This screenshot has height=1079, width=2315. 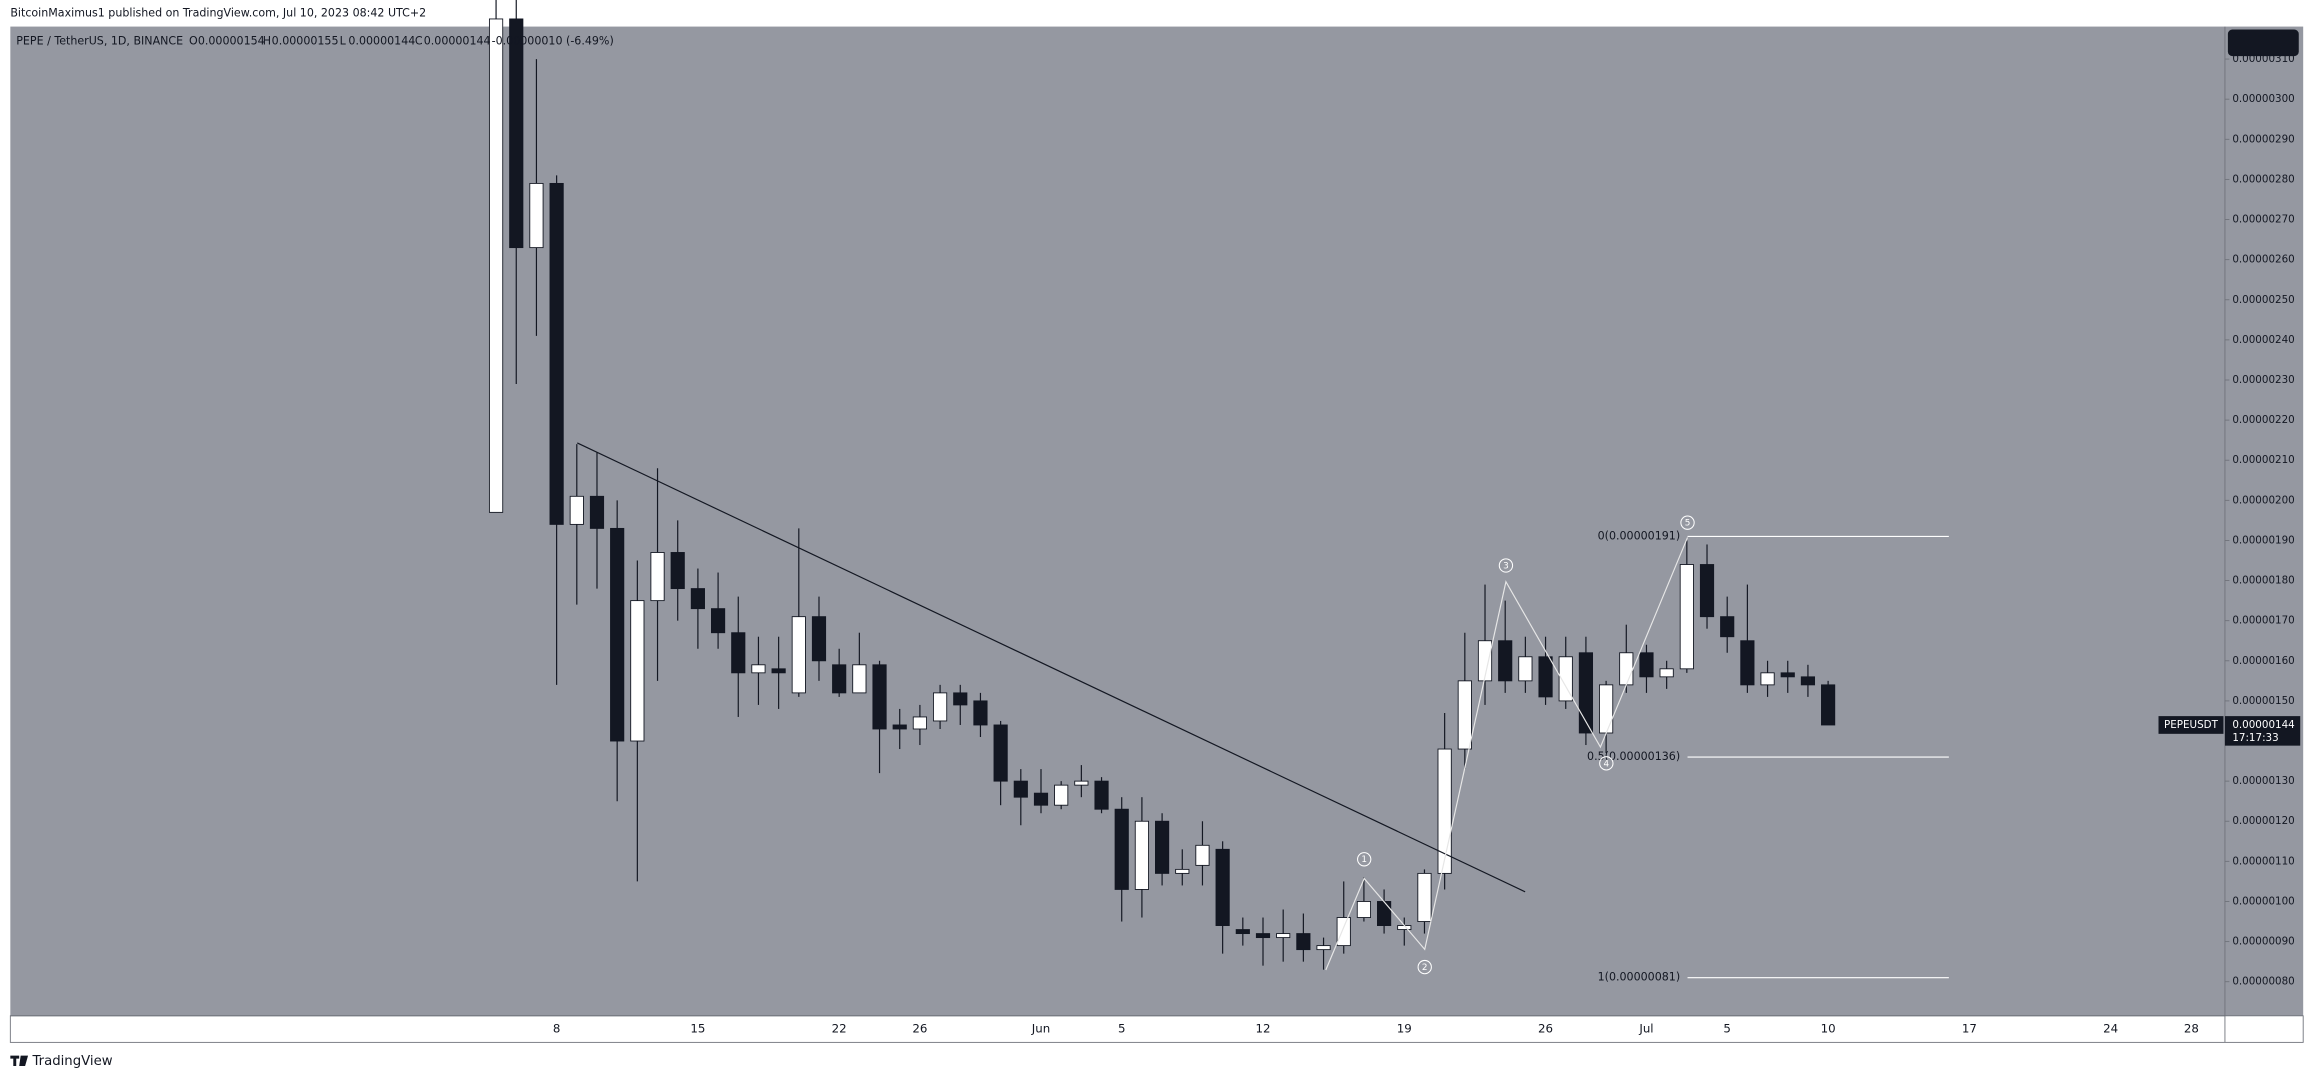 I want to click on symbol-tag: PEPEUSDT, so click(x=2191, y=725).